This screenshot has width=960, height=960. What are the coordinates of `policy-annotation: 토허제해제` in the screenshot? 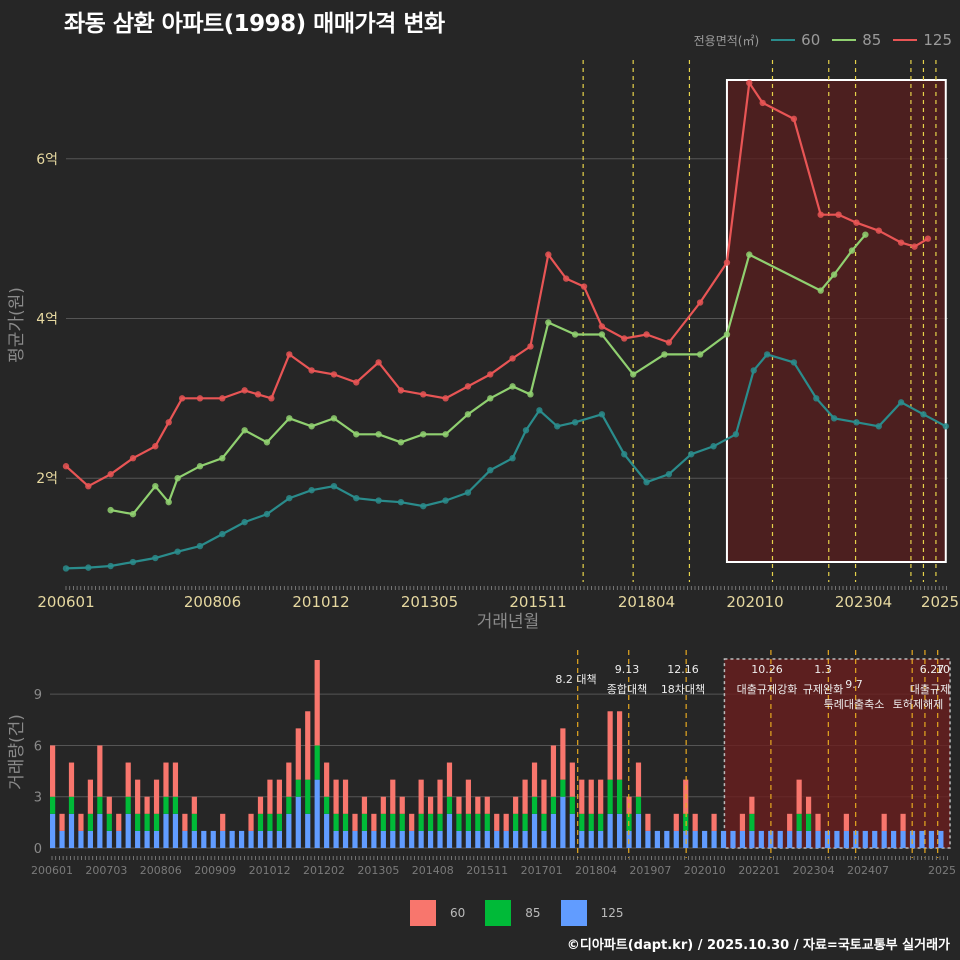 It's located at (918, 704).